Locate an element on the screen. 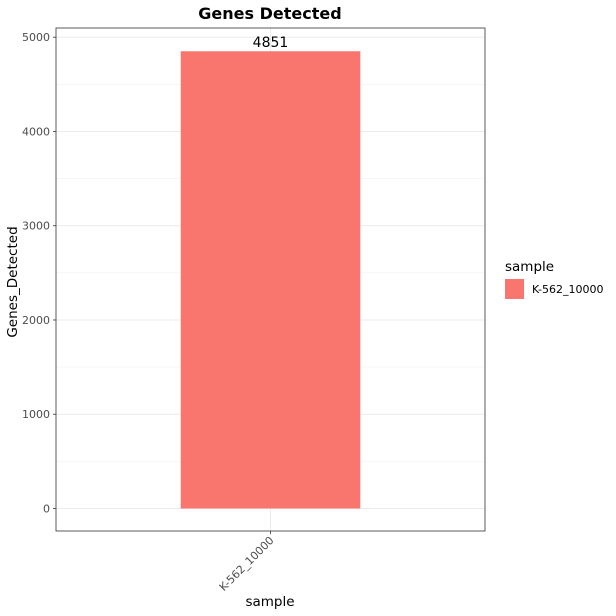 The width and height of the screenshot is (616, 616). legend-entries: K-562_10000 is located at coordinates (554, 289).